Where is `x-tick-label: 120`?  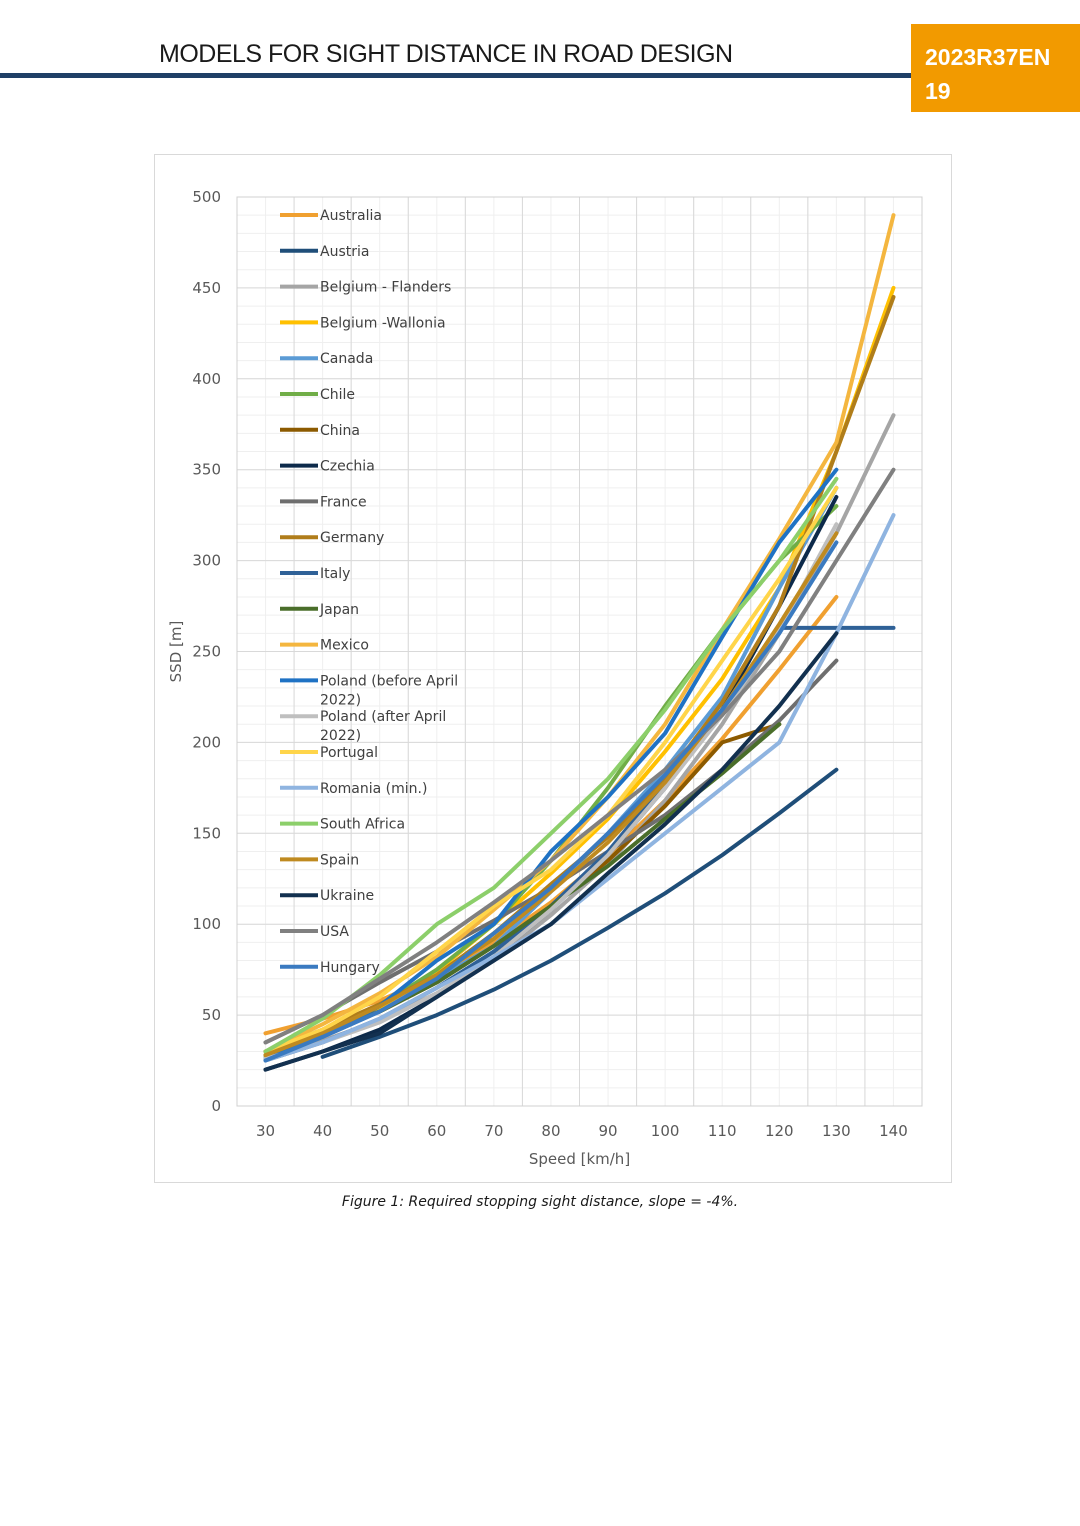 x-tick-label: 120 is located at coordinates (779, 1131).